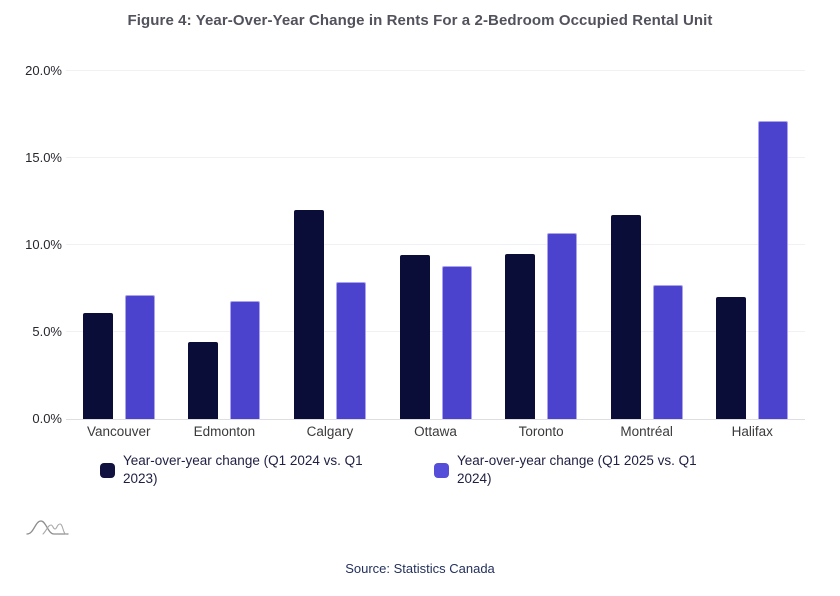  Describe the element at coordinates (330, 431) in the screenshot. I see `x-axis-label-calgary: Calgary` at that location.